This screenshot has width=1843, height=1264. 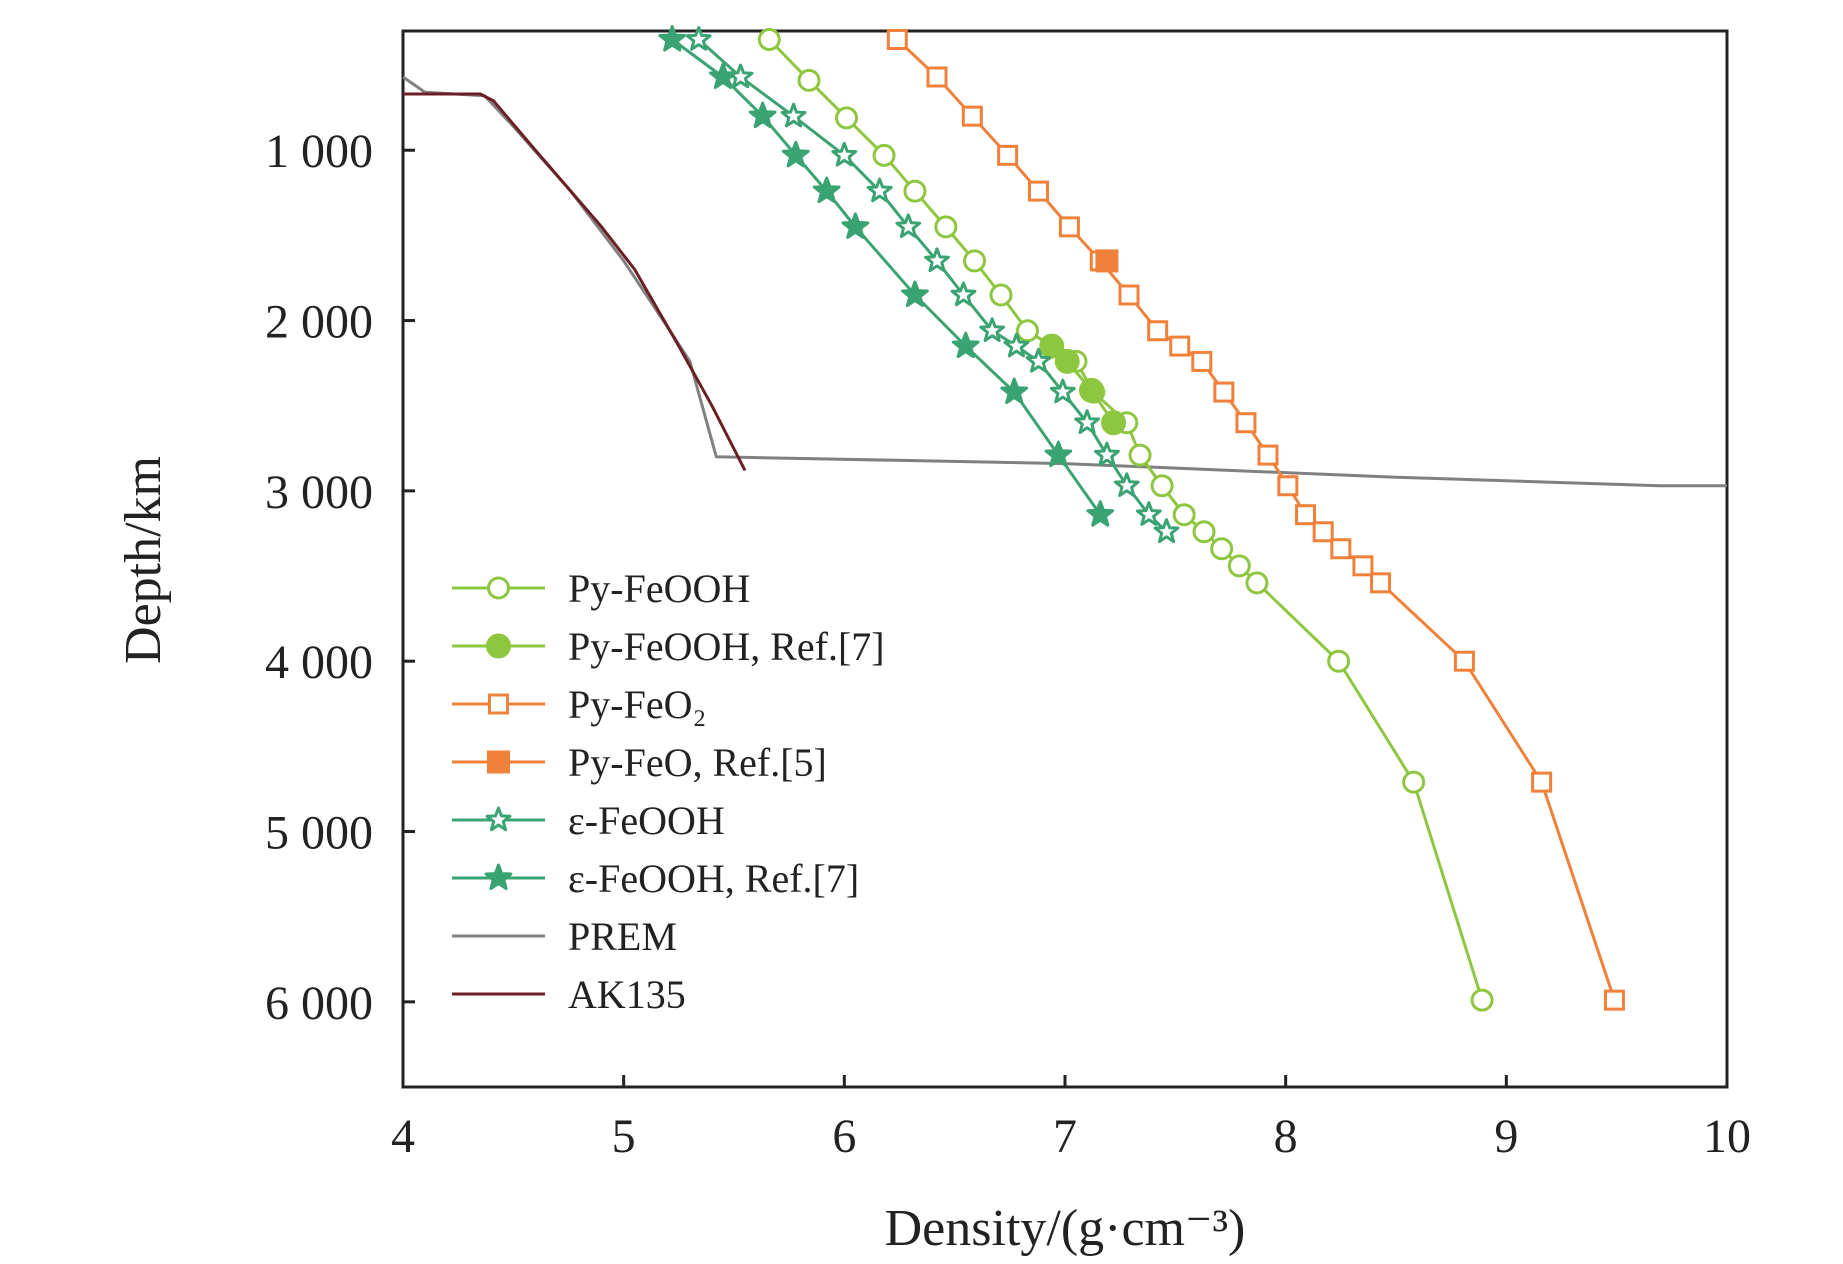 I want to click on y-tick-label: 3 000, so click(x=319, y=492).